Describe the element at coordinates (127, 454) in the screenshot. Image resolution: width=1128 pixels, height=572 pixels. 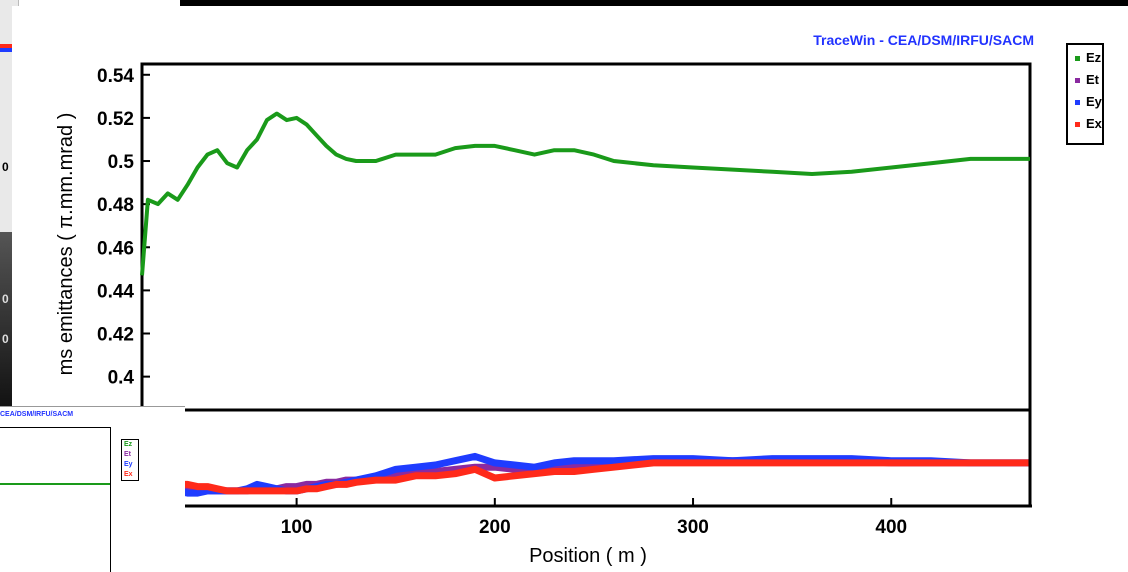
I see `mini-legend-et: Et` at that location.